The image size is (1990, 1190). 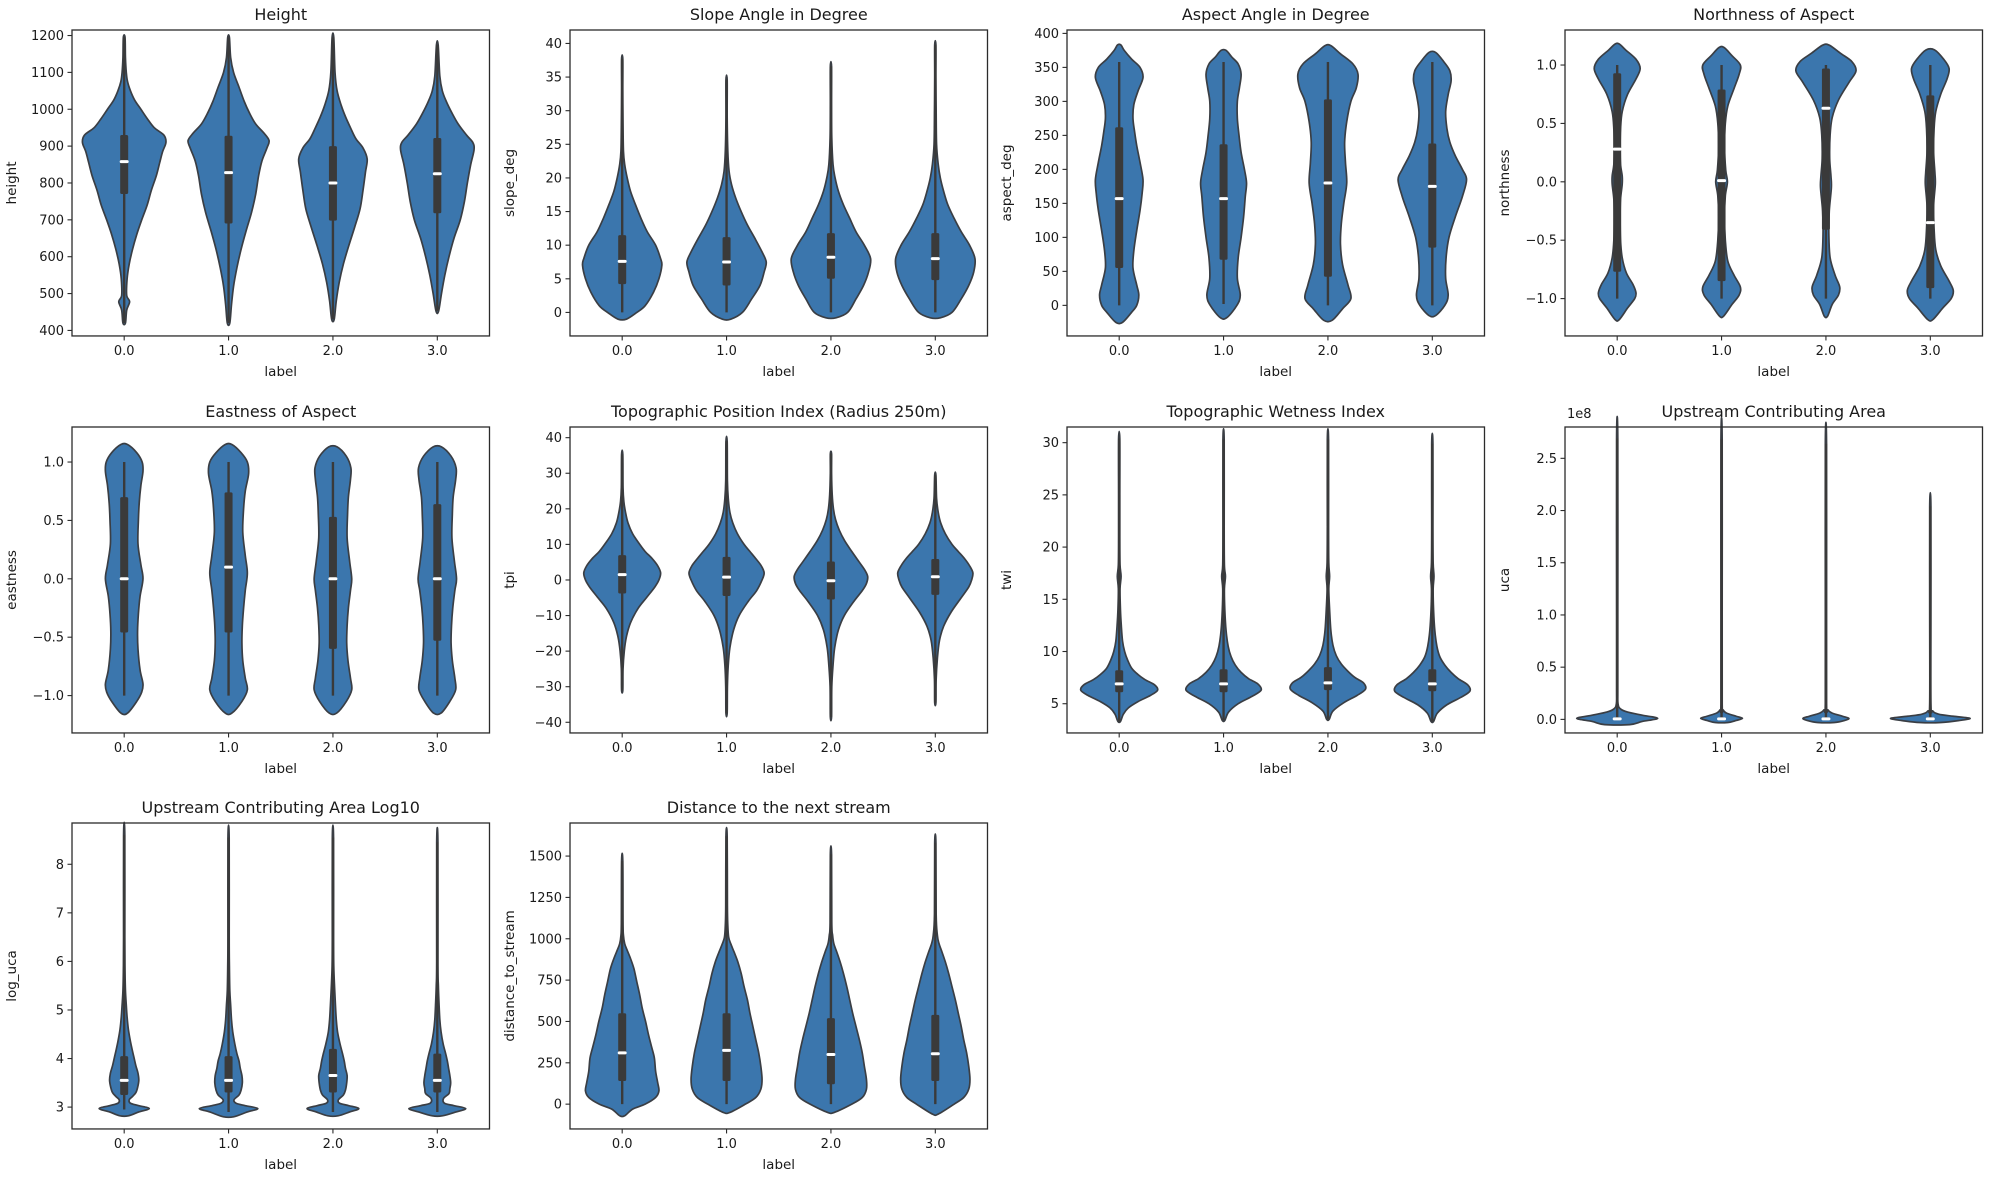 What do you see at coordinates (553, 438) in the screenshot?
I see `y-tick-label: 40` at bounding box center [553, 438].